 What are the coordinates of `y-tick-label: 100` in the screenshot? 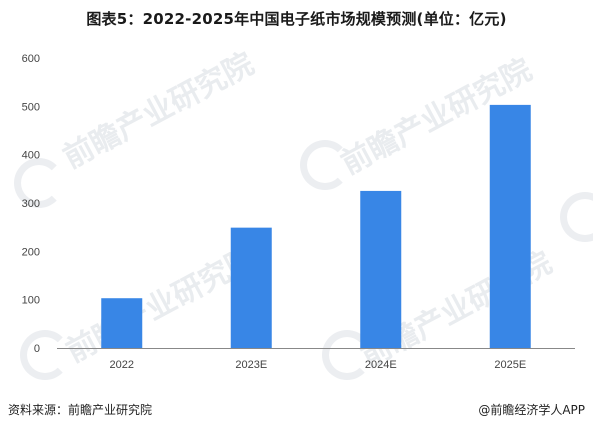 It's located at (31, 301).